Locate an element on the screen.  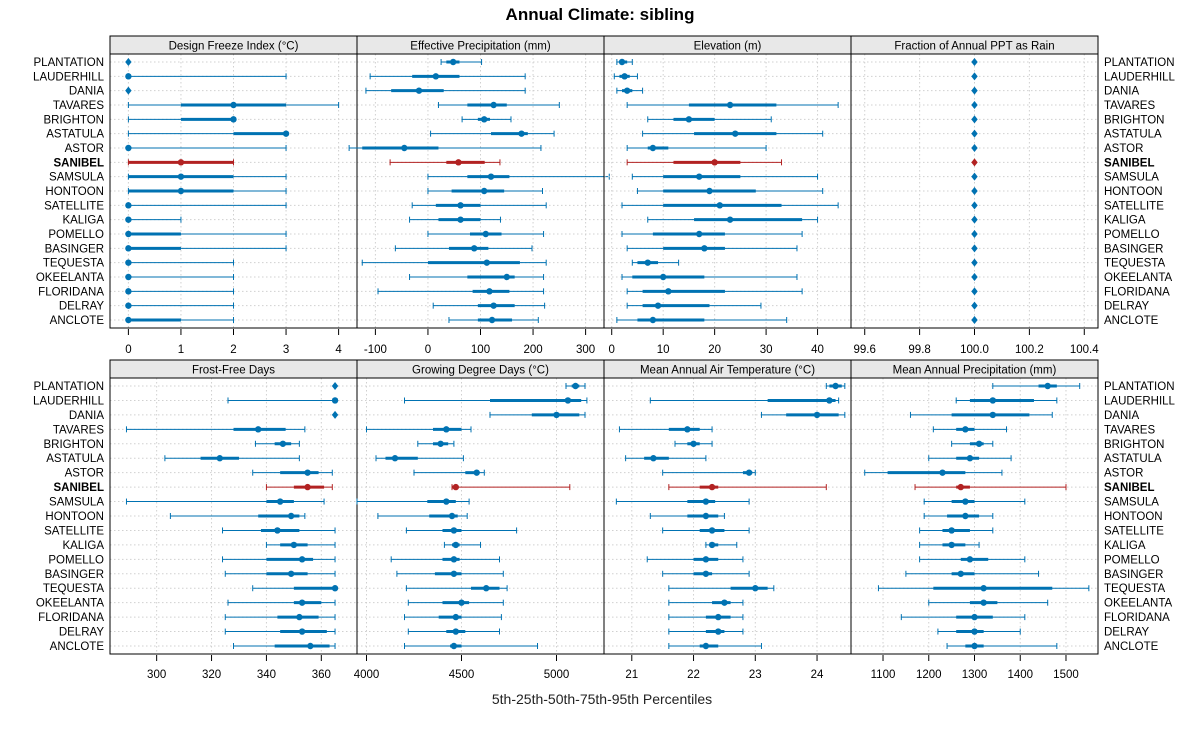
x-tick-label: 100.4 is located at coordinates (1084, 350).